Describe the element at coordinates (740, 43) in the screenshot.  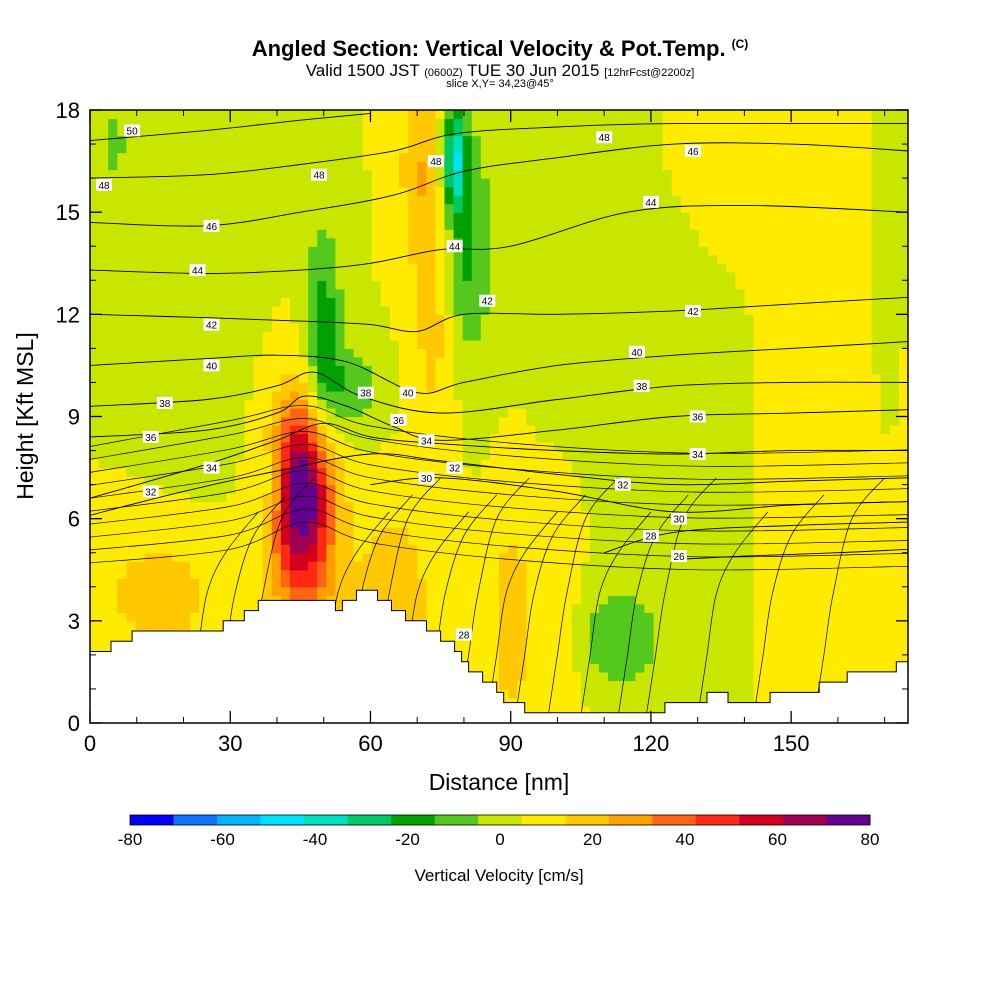
I see `chart-title-unit: (C)` at that location.